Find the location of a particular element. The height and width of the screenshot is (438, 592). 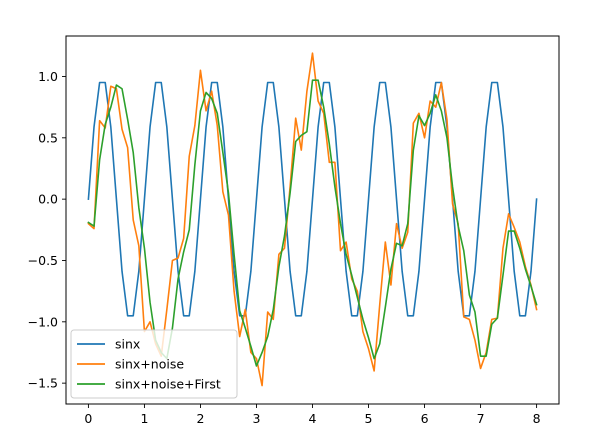

y-tick-label: 0.0 is located at coordinates (48, 199).